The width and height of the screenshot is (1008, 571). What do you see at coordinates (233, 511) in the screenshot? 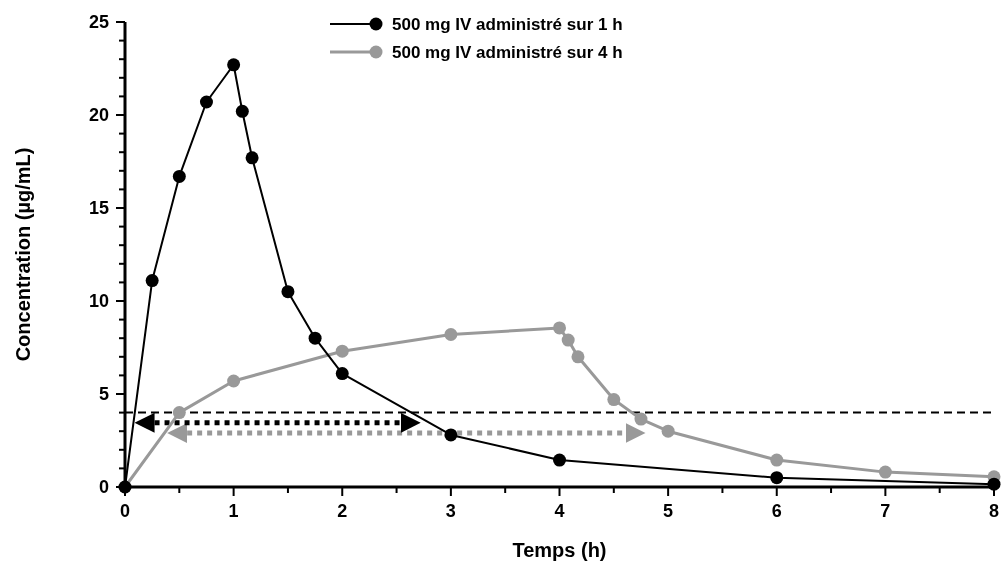
I see `x-tick-label: 1` at bounding box center [233, 511].